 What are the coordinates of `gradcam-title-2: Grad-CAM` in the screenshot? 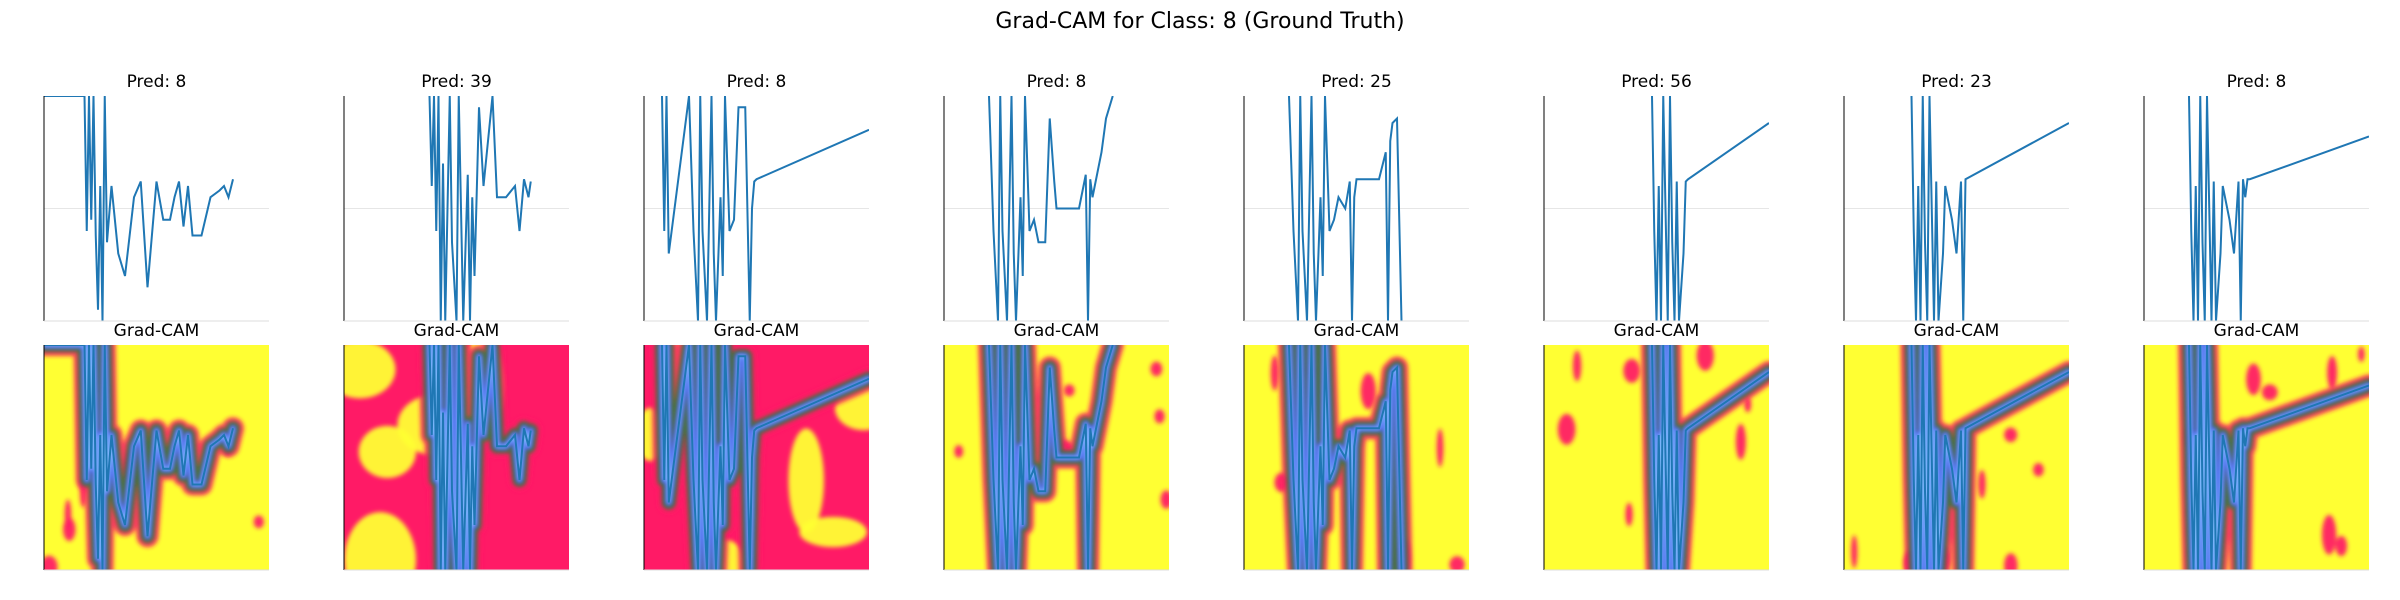 It's located at (457, 331).